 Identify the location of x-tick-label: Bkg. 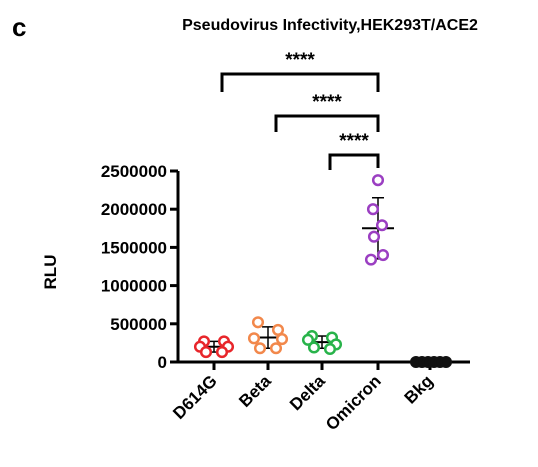
(419, 389).